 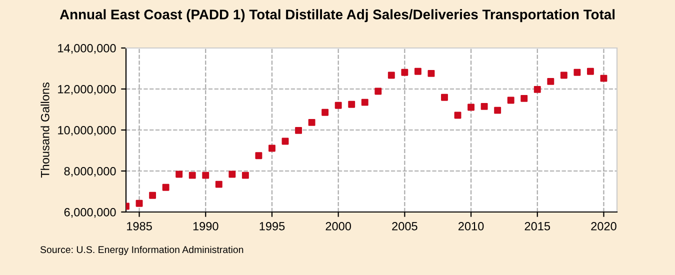 What do you see at coordinates (87, 90) in the screenshot?
I see `y-tick-label: 12,000,000` at bounding box center [87, 90].